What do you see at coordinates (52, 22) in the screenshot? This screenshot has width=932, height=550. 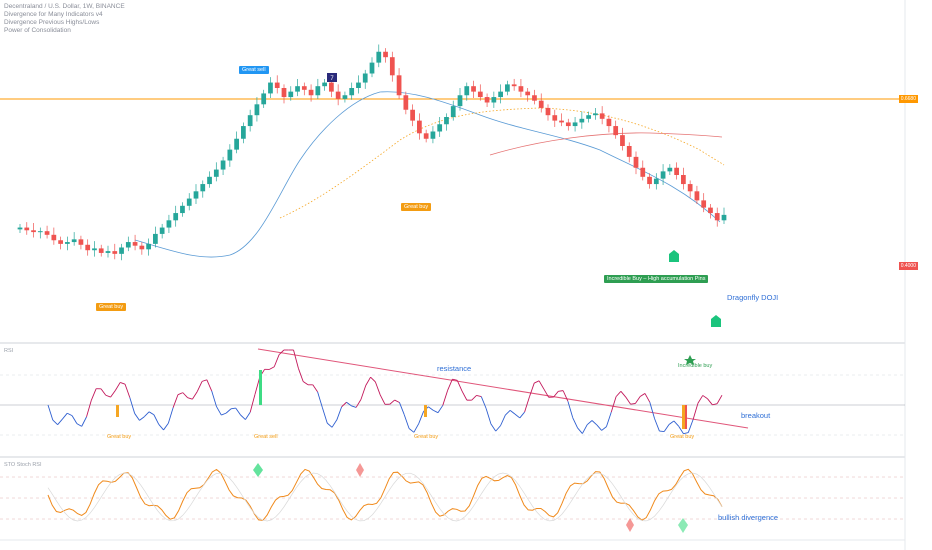 I see `legend-indicator-2: Divergence Previous Highs/Lows` at bounding box center [52, 22].